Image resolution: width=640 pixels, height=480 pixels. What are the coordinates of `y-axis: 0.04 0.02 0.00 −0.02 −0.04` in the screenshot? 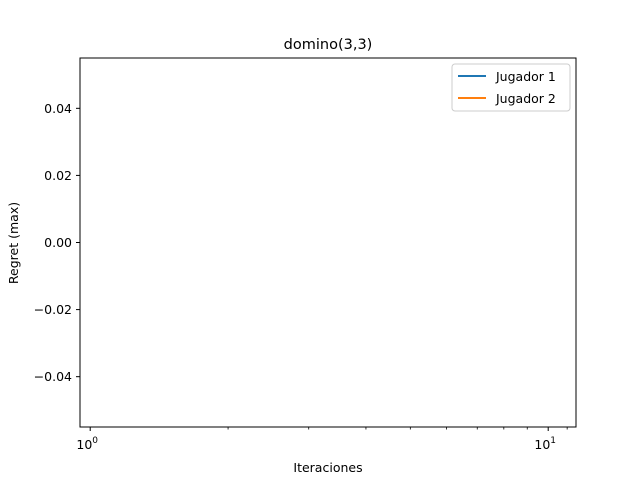 It's located at (57, 242).